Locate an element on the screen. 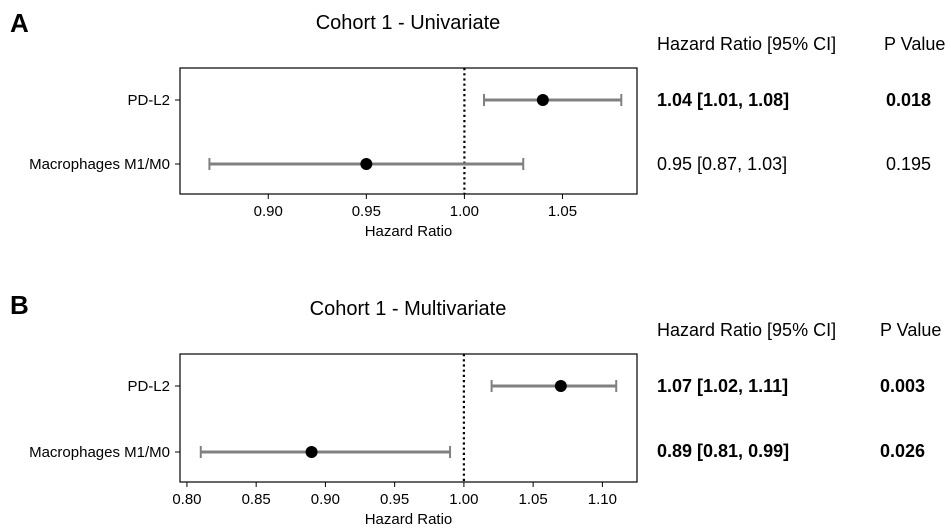  p-value-pd-l2: 0.003 is located at coordinates (903, 386).